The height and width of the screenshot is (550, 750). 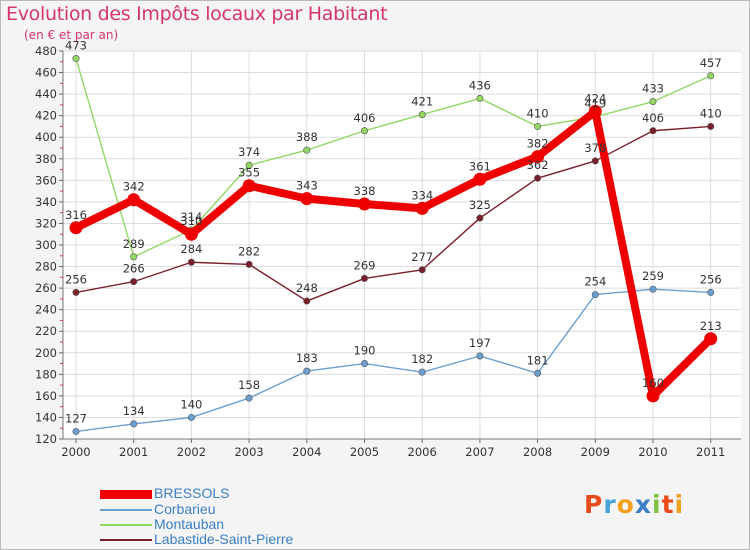 What do you see at coordinates (538, 165) in the screenshot?
I see `data-label: 362` at bounding box center [538, 165].